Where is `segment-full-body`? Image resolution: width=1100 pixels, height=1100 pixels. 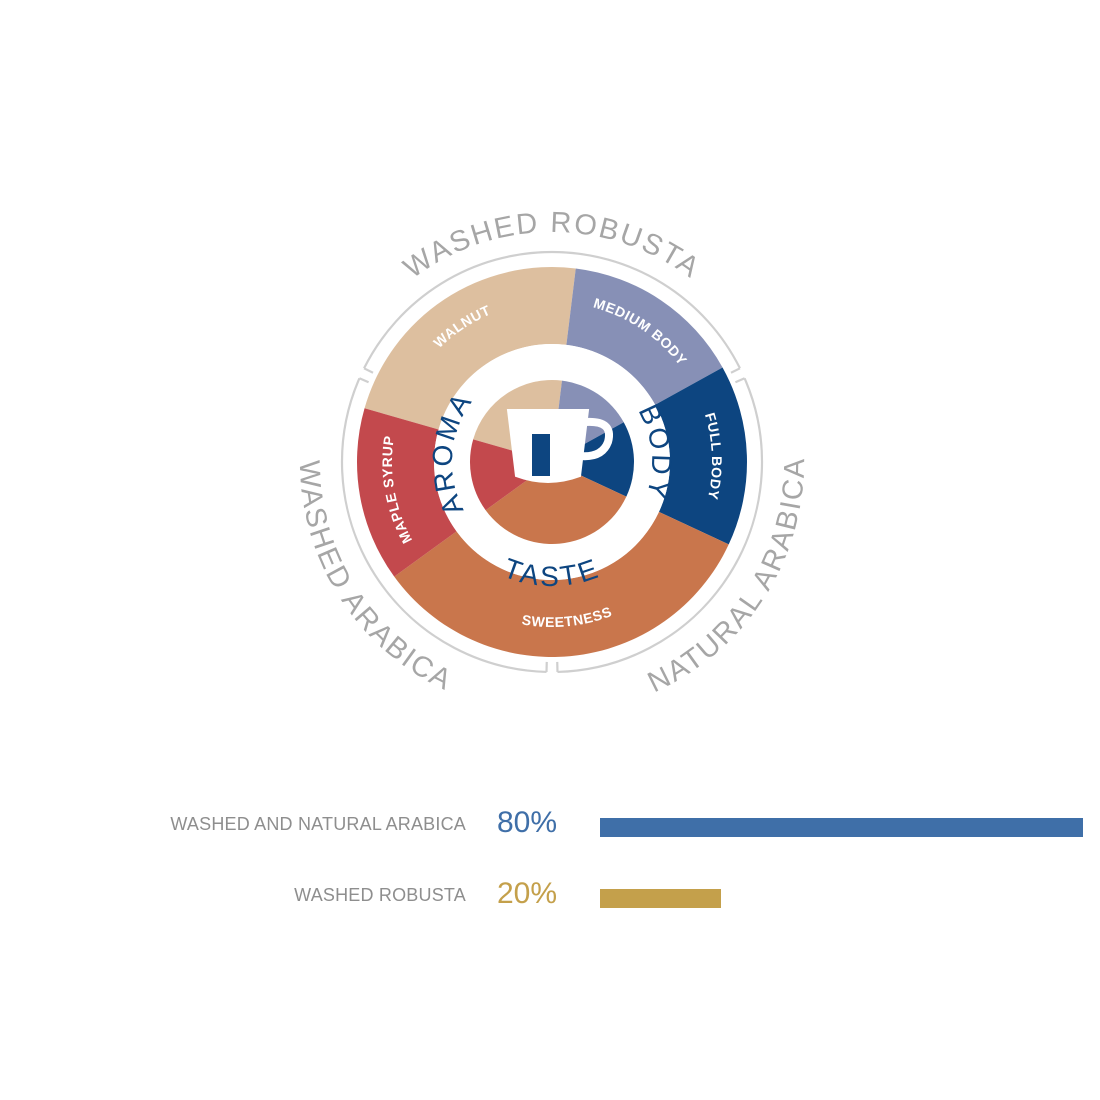
segment-full-body is located at coordinates (701, 456).